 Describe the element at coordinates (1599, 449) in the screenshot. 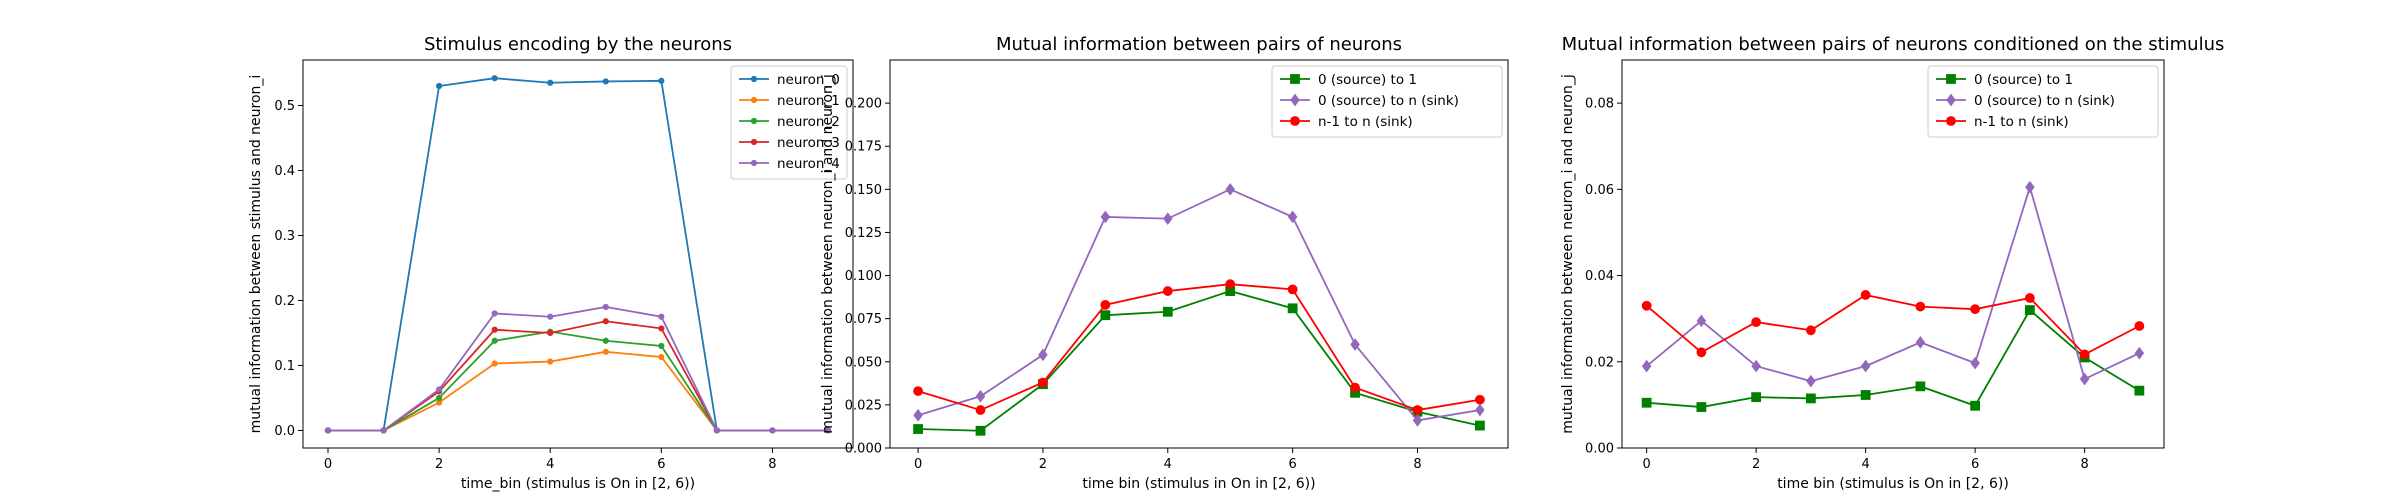

I see `y-tick-label: 0.00` at that location.